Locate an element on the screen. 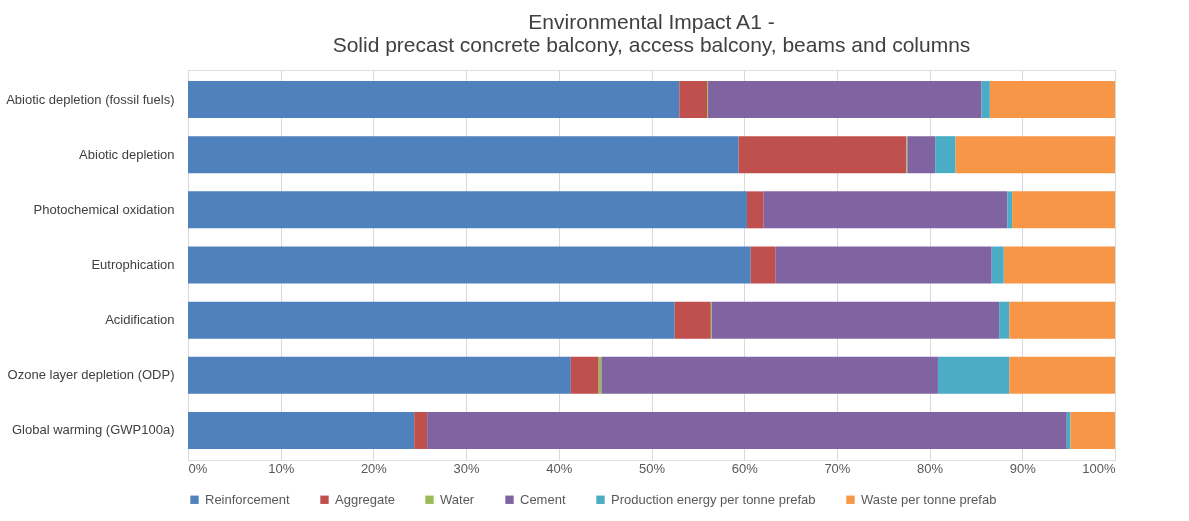  legend-label: Production energy per tonne prefab is located at coordinates (713, 499).